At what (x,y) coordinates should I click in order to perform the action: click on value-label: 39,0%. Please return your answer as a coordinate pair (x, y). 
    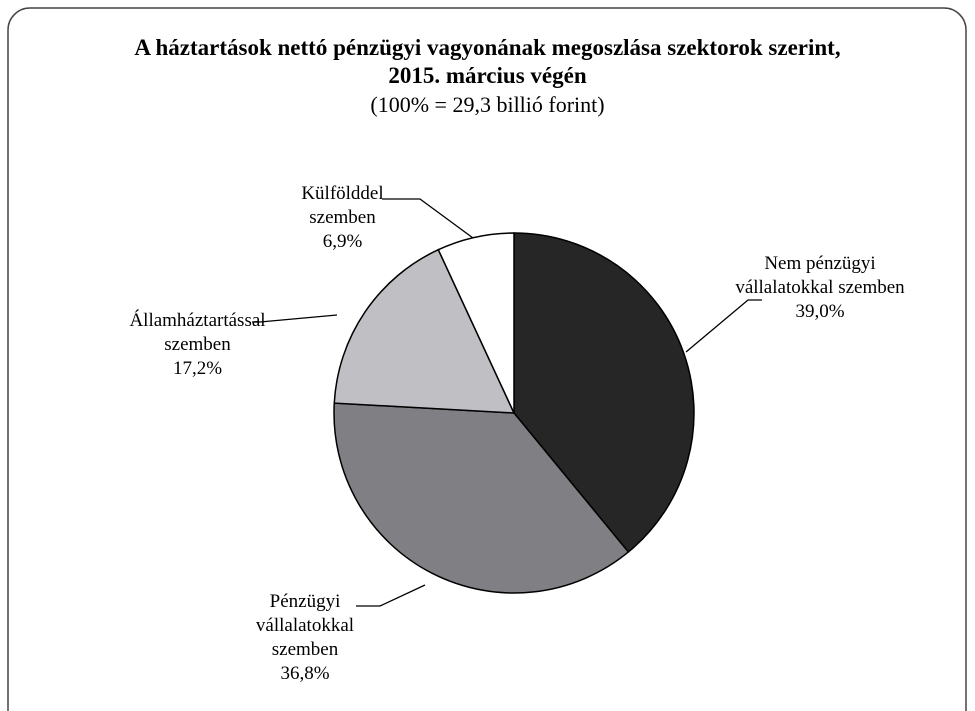
    Looking at the image, I should click on (820, 311).